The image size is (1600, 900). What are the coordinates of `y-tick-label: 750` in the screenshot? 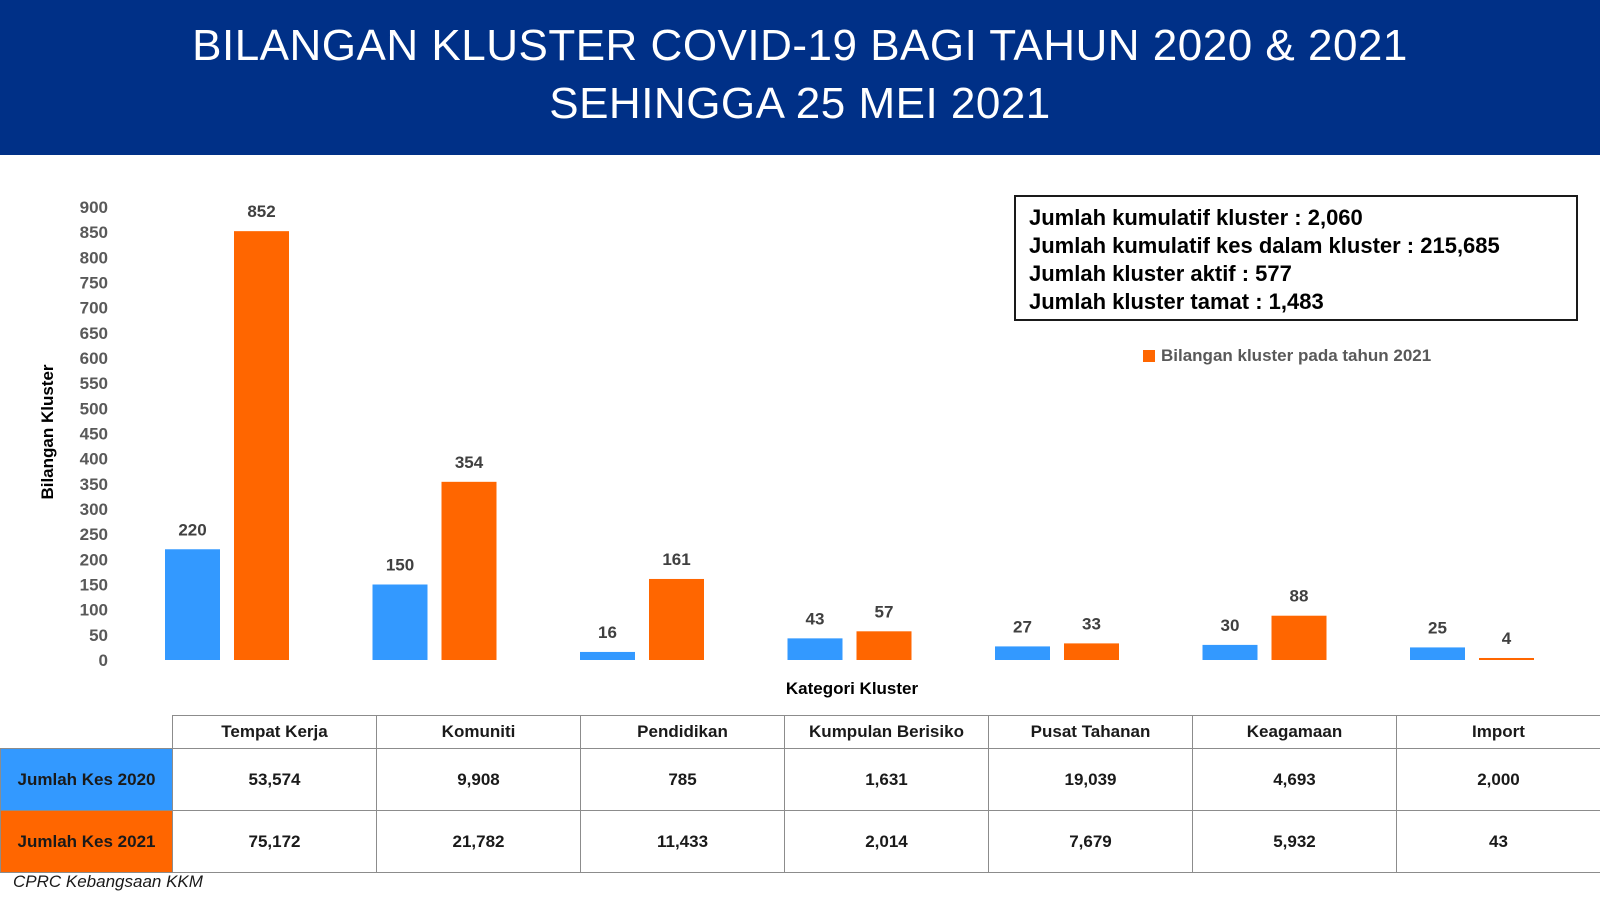 It's located at (94, 283).